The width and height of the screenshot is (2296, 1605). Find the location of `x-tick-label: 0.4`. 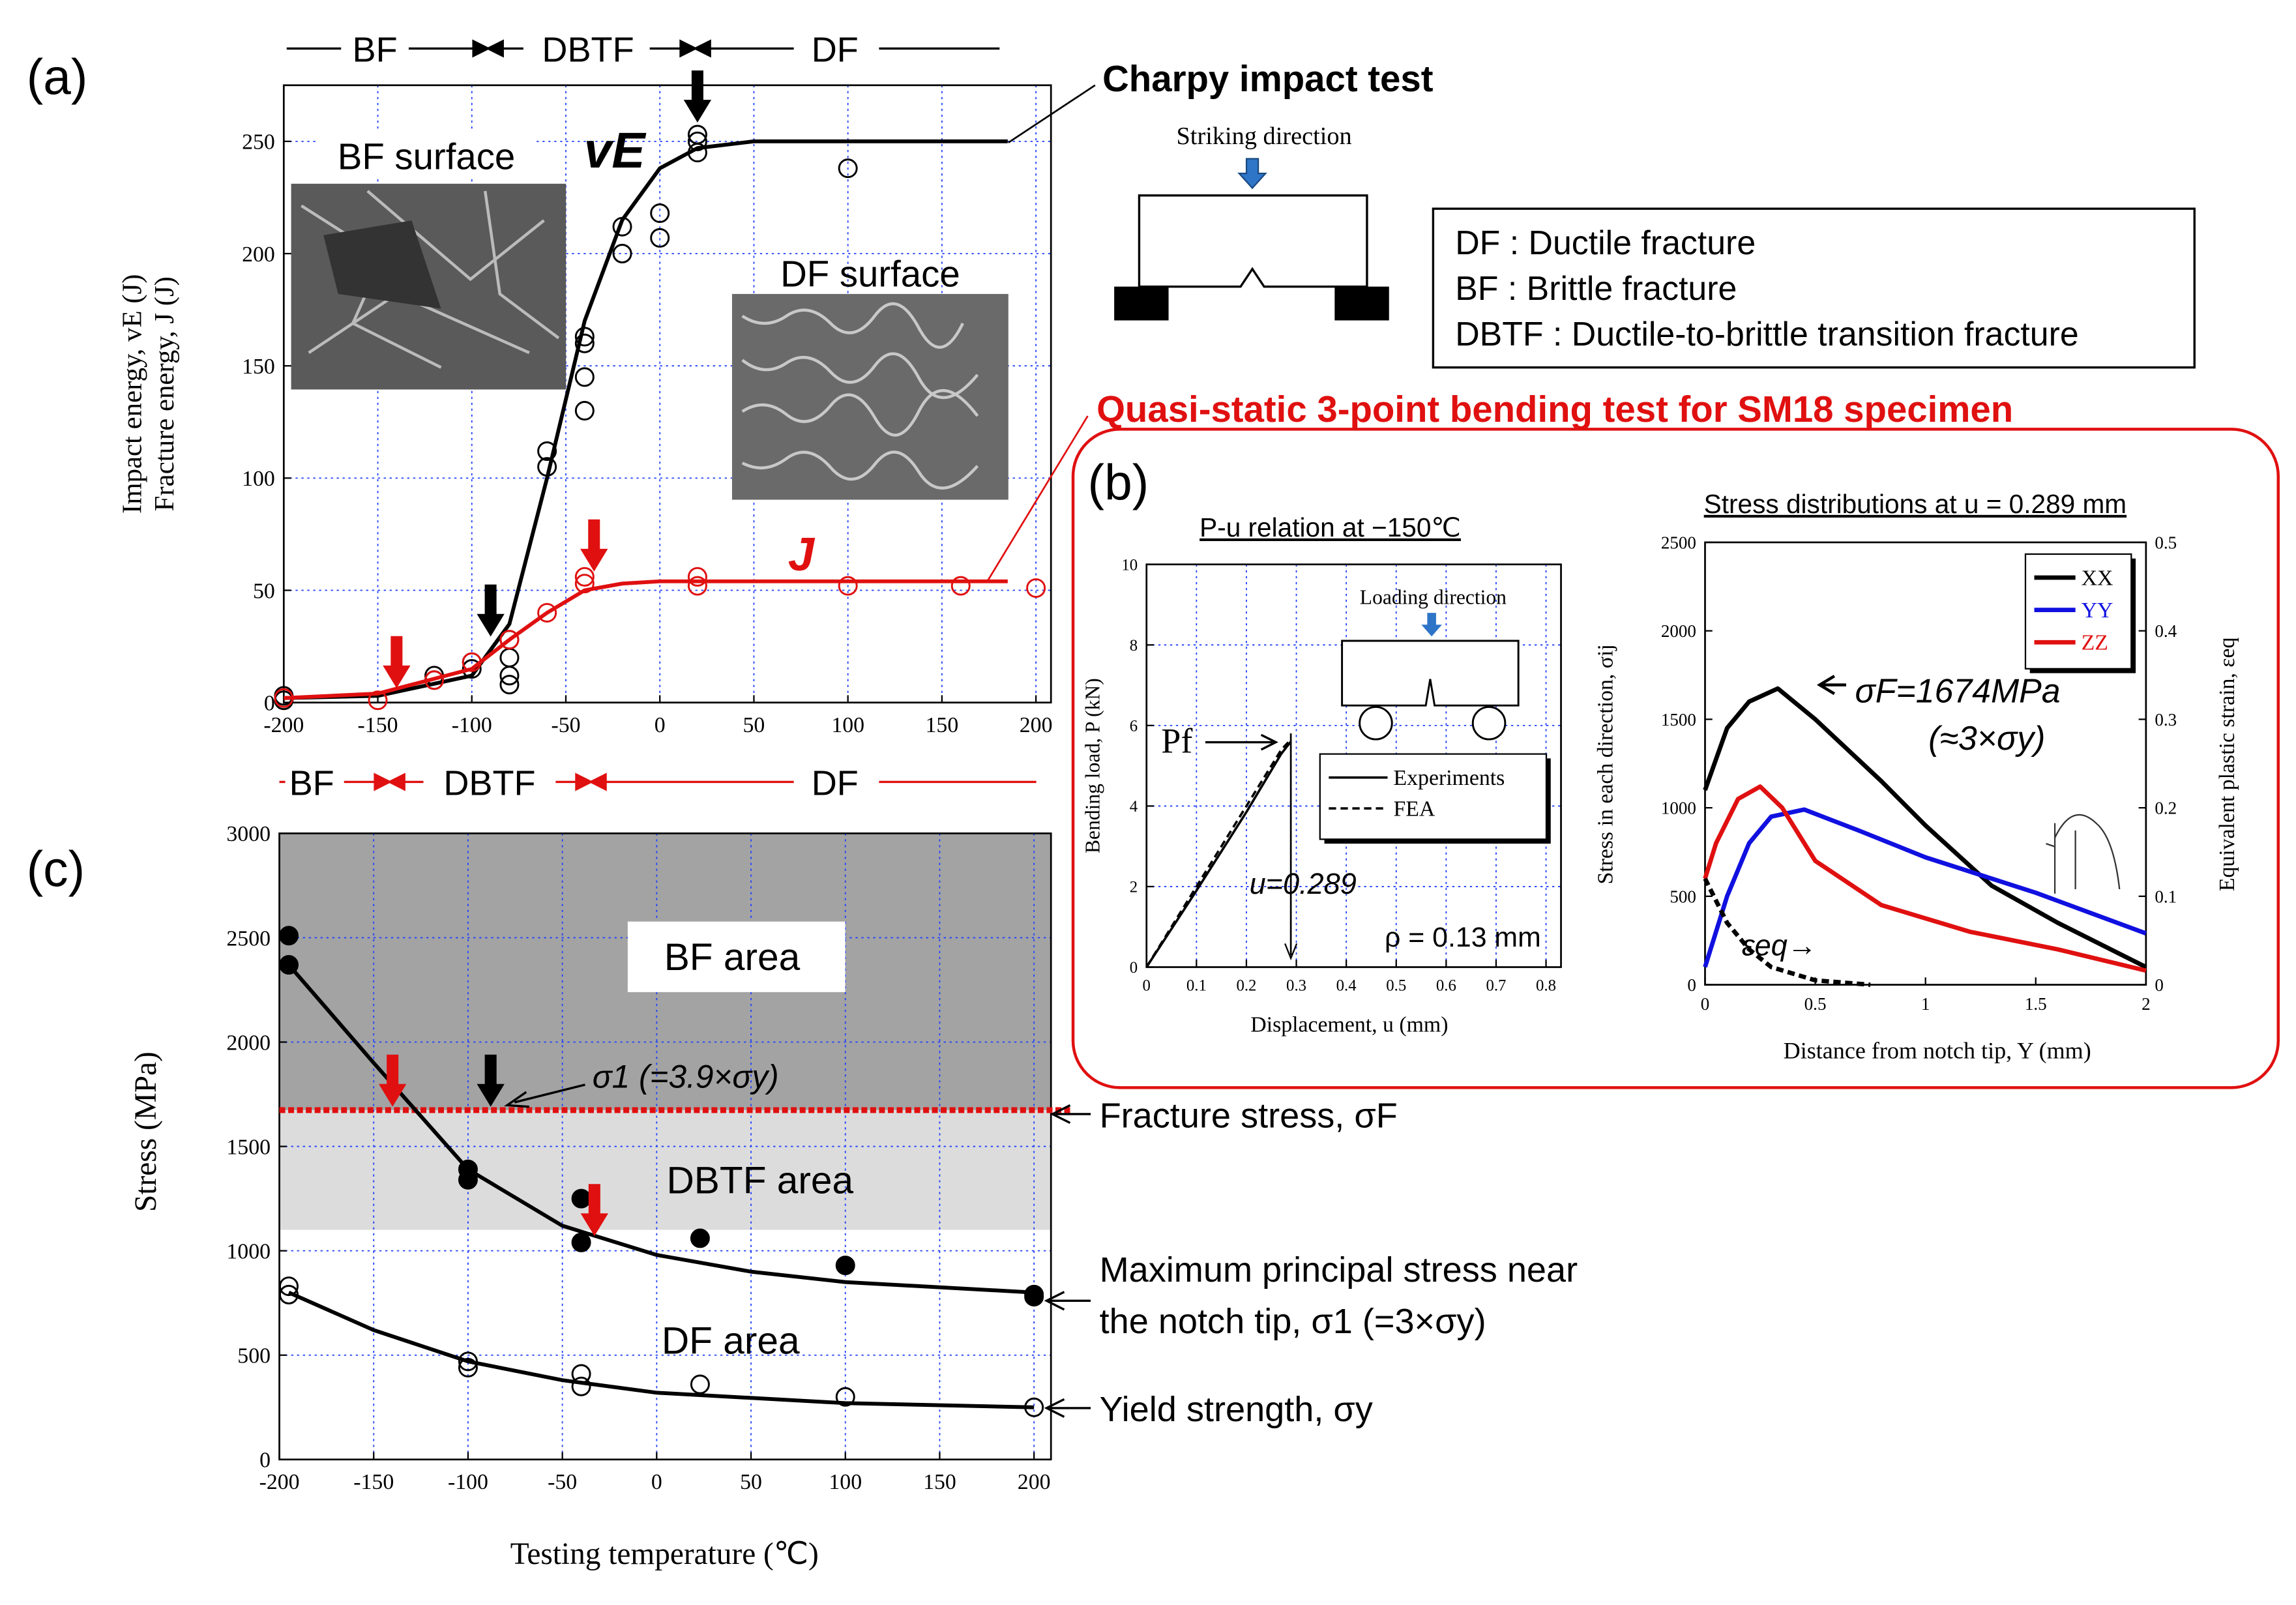

x-tick-label: 0.4 is located at coordinates (1346, 986).